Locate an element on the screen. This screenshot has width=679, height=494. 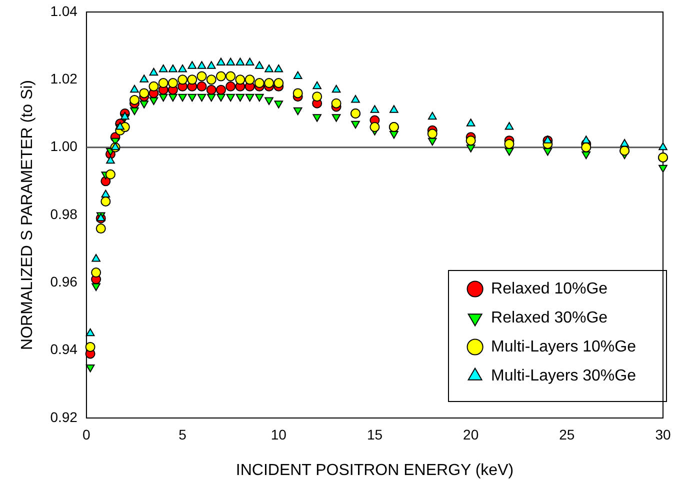
legend-label: Relaxed 30%Ge is located at coordinates (549, 317).